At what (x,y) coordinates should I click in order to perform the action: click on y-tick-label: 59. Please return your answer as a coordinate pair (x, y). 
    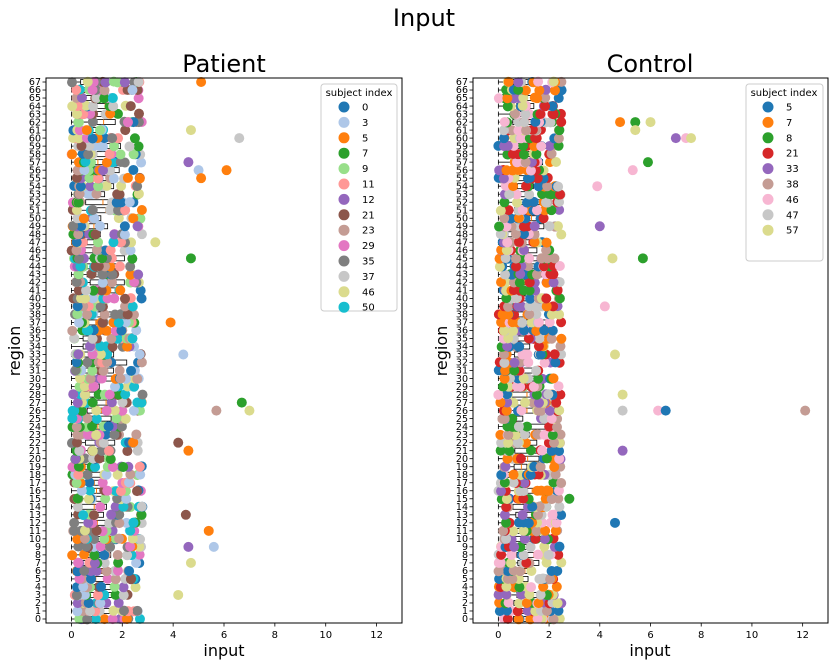
    Looking at the image, I should click on (462, 146).